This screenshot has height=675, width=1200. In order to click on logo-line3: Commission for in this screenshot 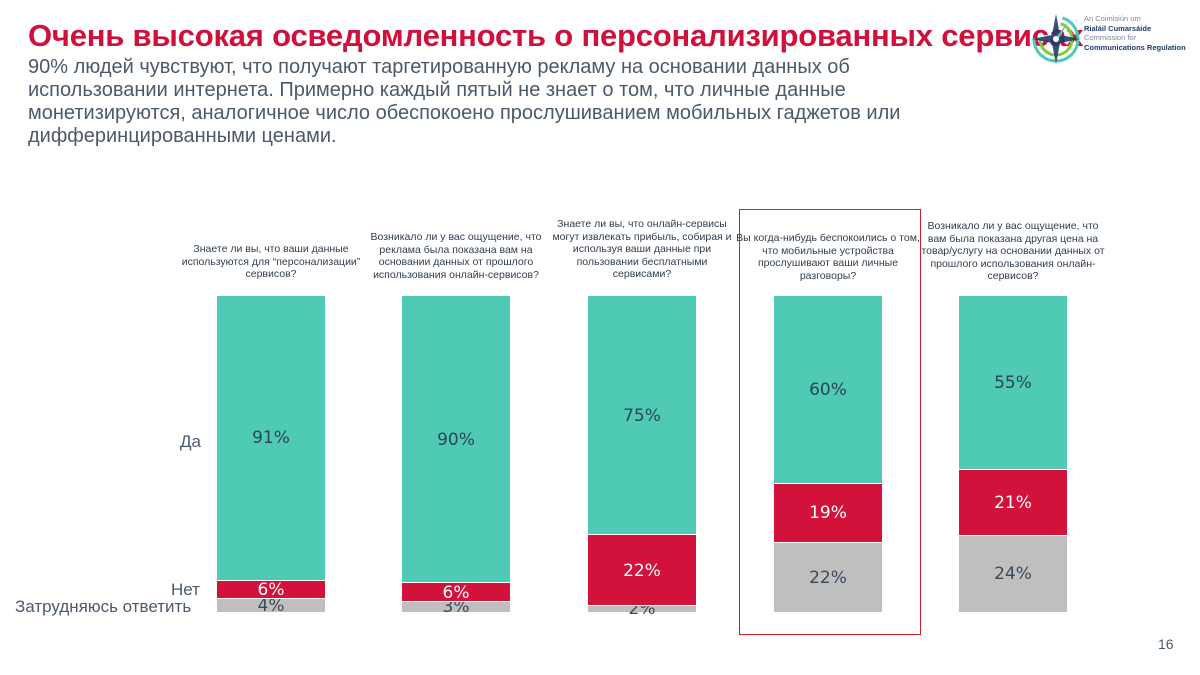, I will do `click(1110, 37)`.